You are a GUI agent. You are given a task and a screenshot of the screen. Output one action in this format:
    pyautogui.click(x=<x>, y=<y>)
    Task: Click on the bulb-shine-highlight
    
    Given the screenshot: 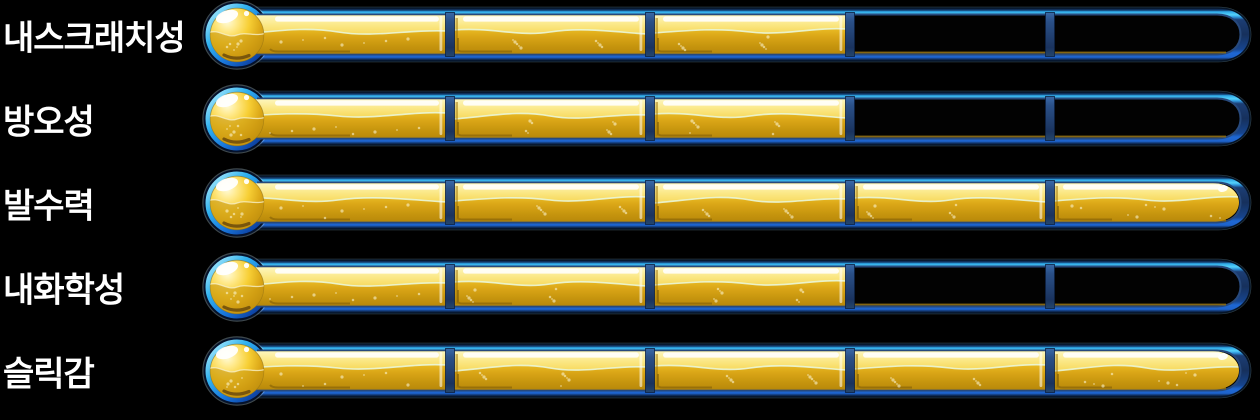 What is the action you would take?
    pyautogui.click(x=227, y=16)
    